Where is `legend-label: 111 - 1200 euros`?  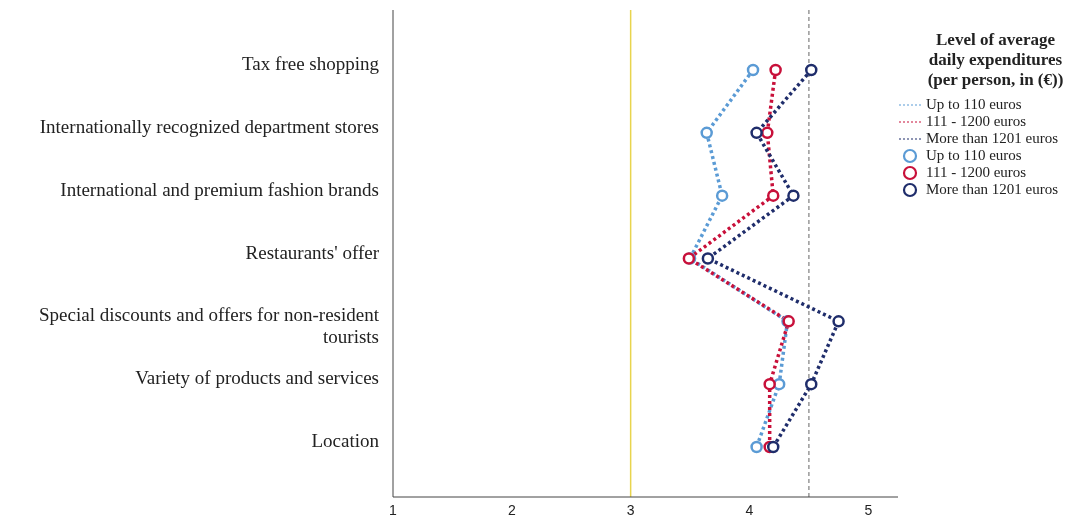
legend-label: 111 - 1200 euros is located at coordinates (976, 121).